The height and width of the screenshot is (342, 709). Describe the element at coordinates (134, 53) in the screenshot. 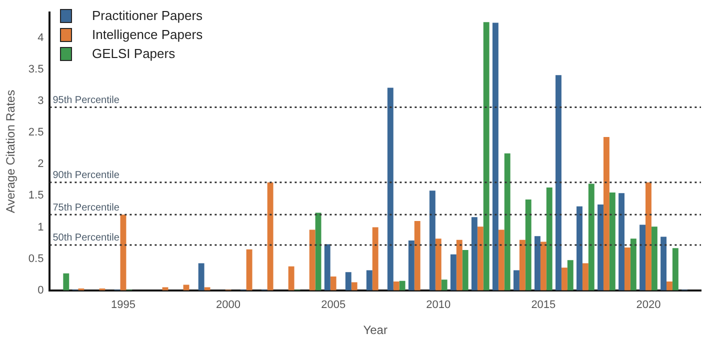

I see `legend-label: GELSI Papers` at that location.